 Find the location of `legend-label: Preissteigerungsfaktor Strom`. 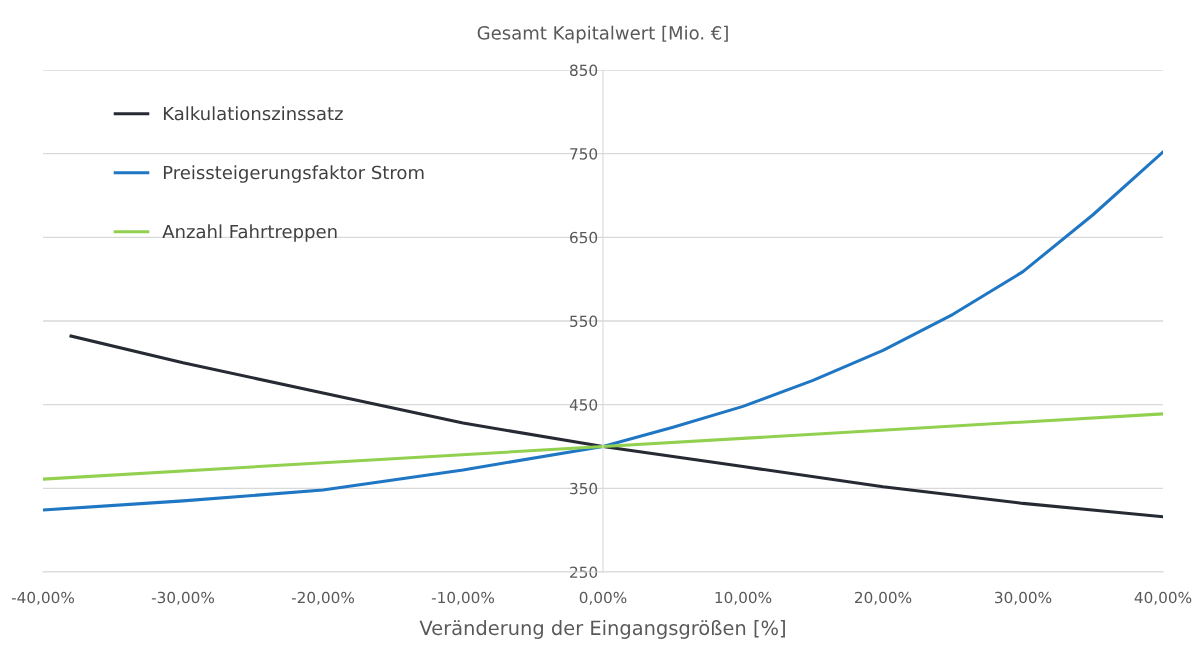

legend-label: Preissteigerungsfaktor Strom is located at coordinates (293, 174).